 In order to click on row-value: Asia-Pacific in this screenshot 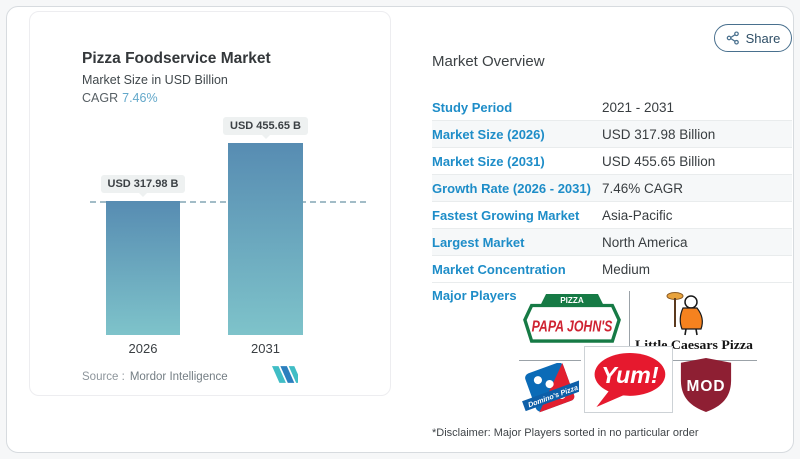, I will do `click(637, 215)`.